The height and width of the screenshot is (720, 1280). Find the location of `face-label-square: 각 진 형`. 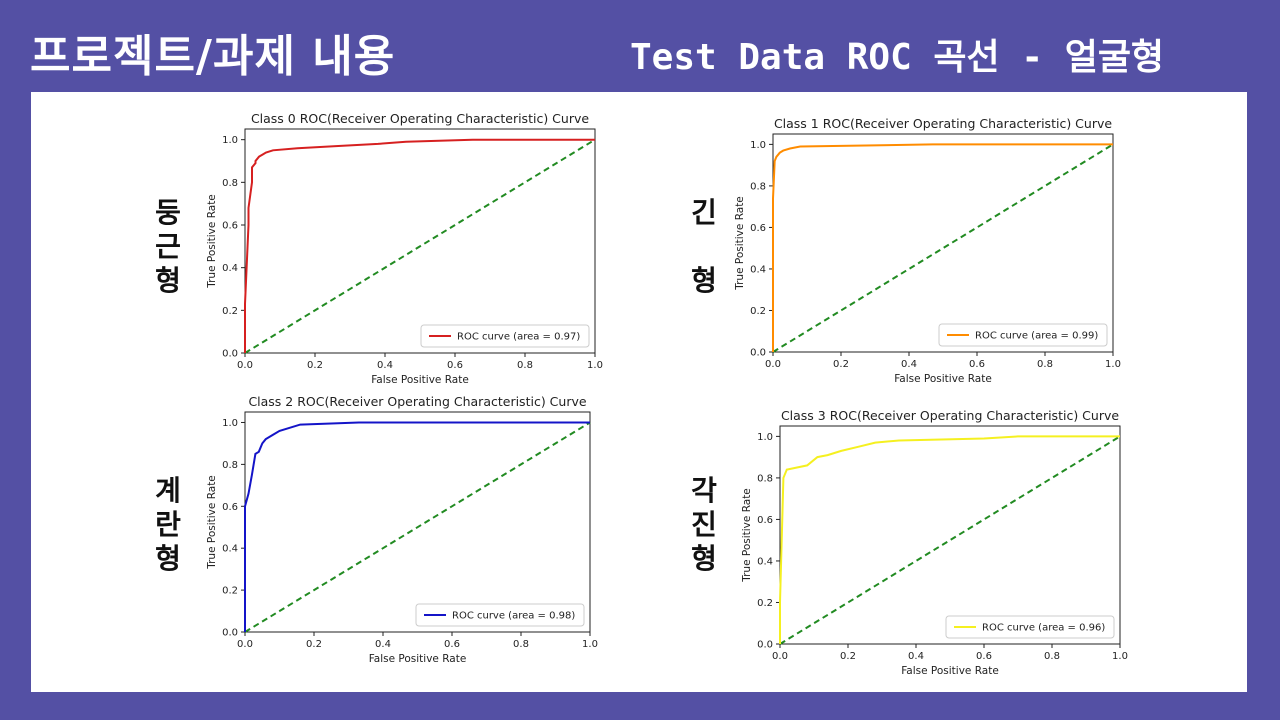

face-label-square: 각 진 형 is located at coordinates (704, 525).